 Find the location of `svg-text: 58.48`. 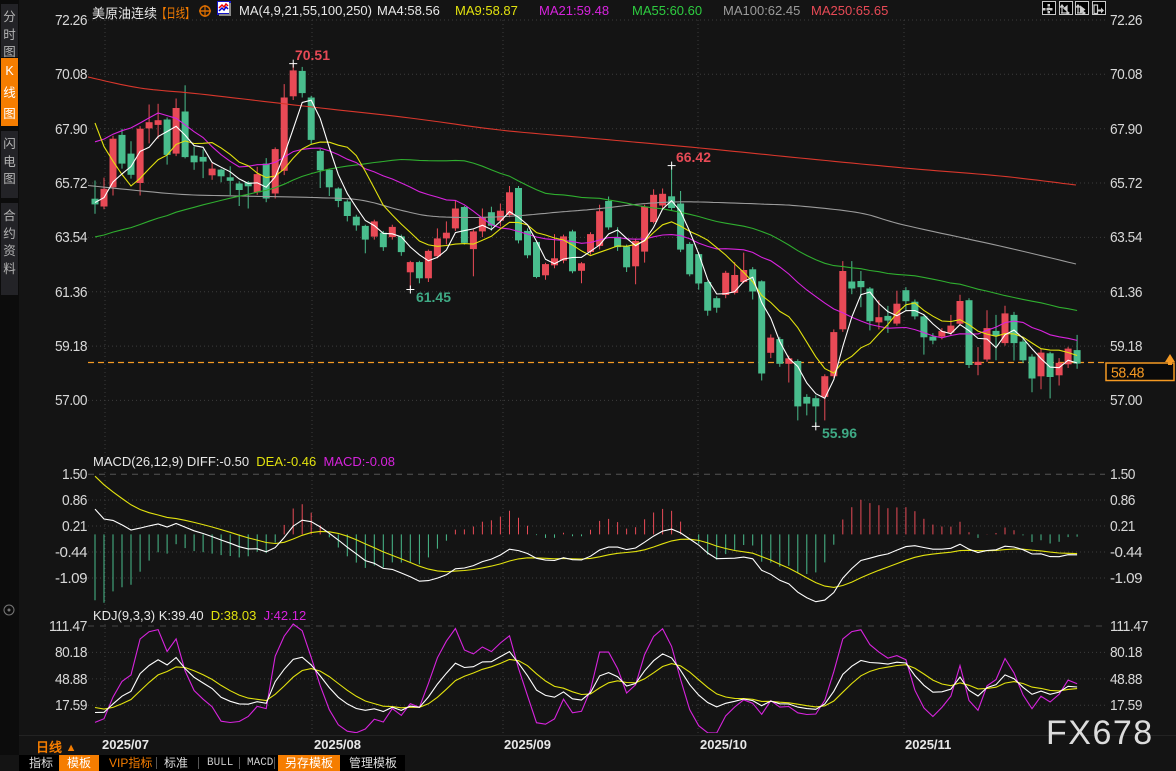

svg-text: 58.48 is located at coordinates (1127, 373).